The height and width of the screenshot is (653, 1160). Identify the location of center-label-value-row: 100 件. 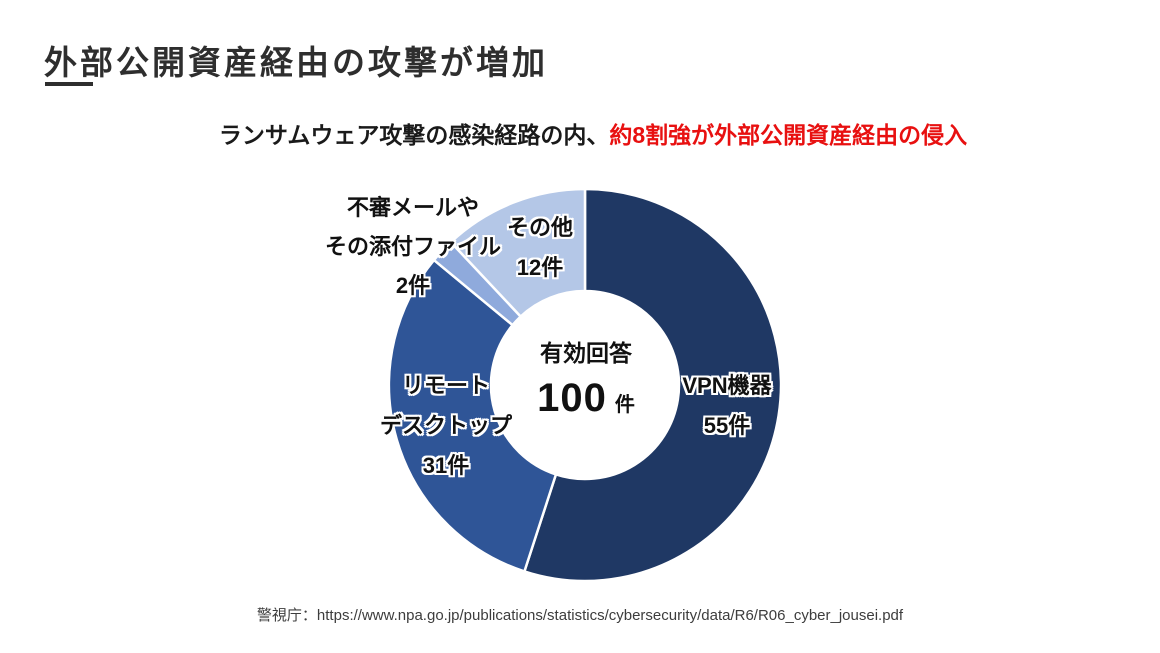
(586, 402).